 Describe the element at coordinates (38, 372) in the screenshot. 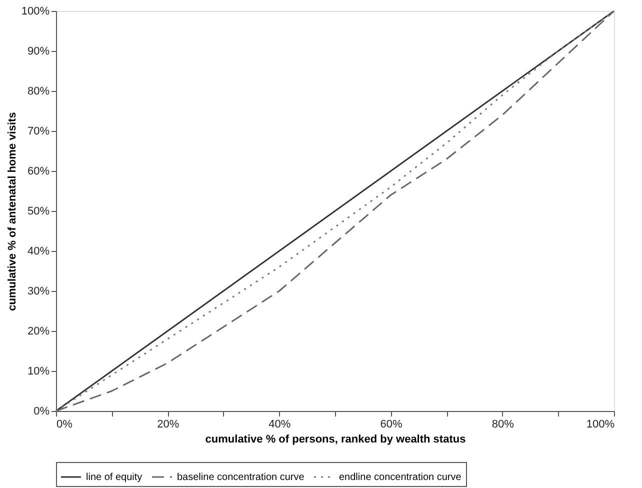

I see `y-tick-label: 10%` at that location.